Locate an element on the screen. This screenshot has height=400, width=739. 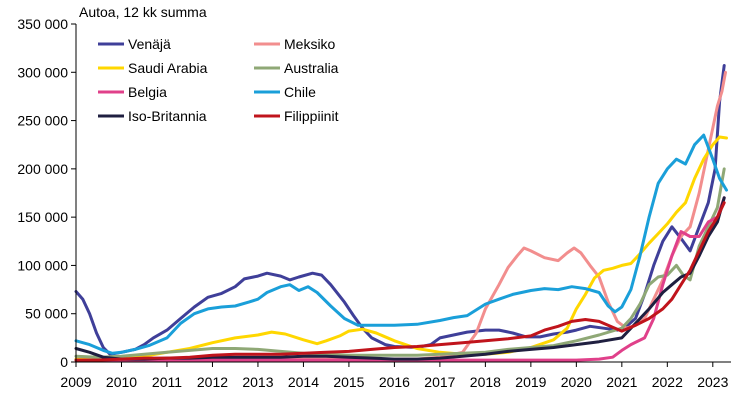
x-tick-label-0: 2009 is located at coordinates (75, 382).